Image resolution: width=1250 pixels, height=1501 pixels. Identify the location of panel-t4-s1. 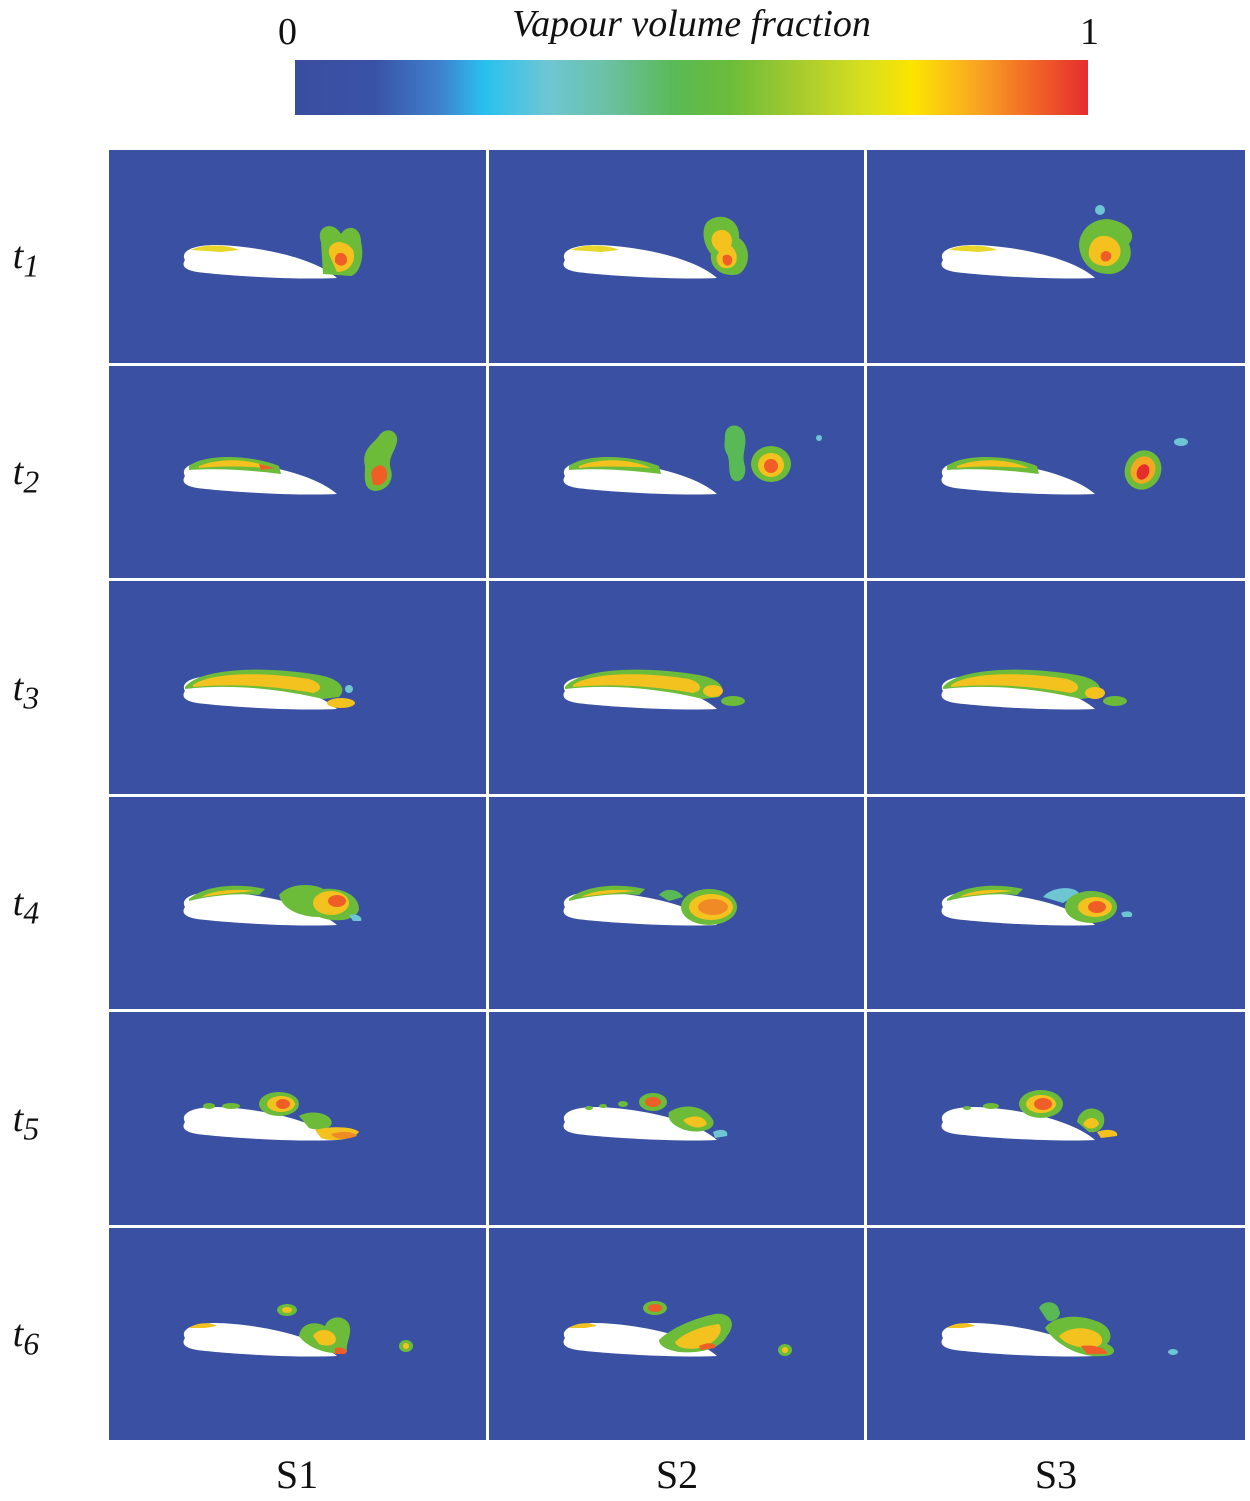
(297, 903).